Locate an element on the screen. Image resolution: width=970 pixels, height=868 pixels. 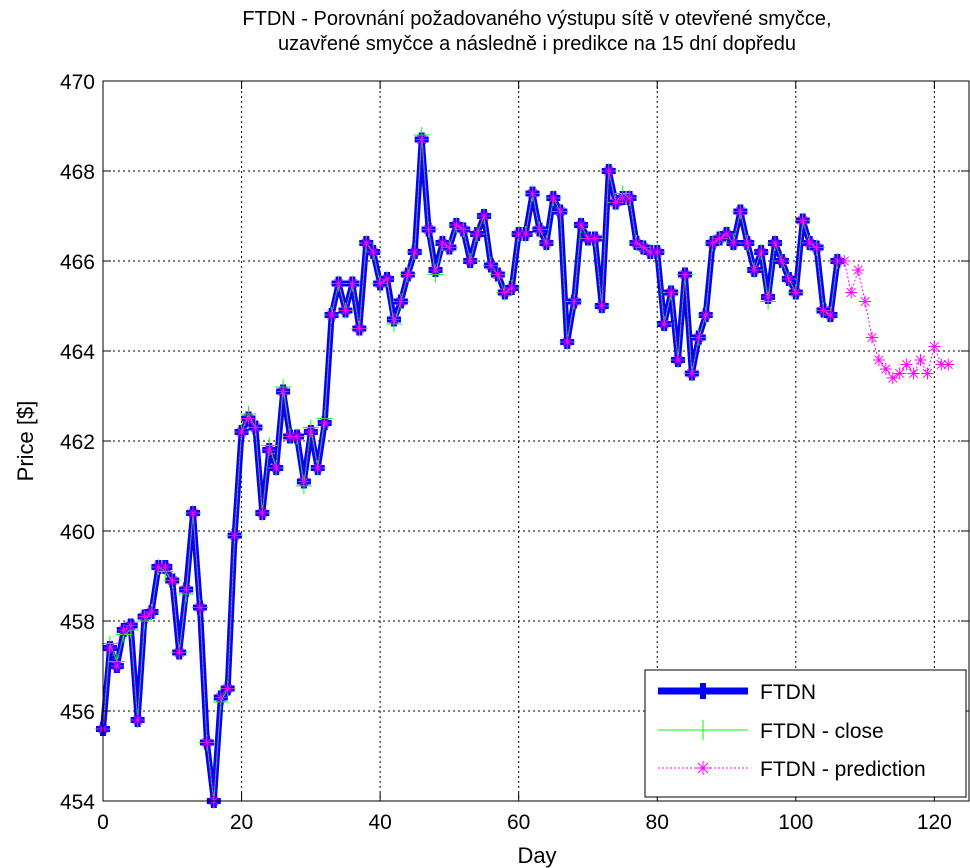
y-tick-label: 466 is located at coordinates (77, 262).